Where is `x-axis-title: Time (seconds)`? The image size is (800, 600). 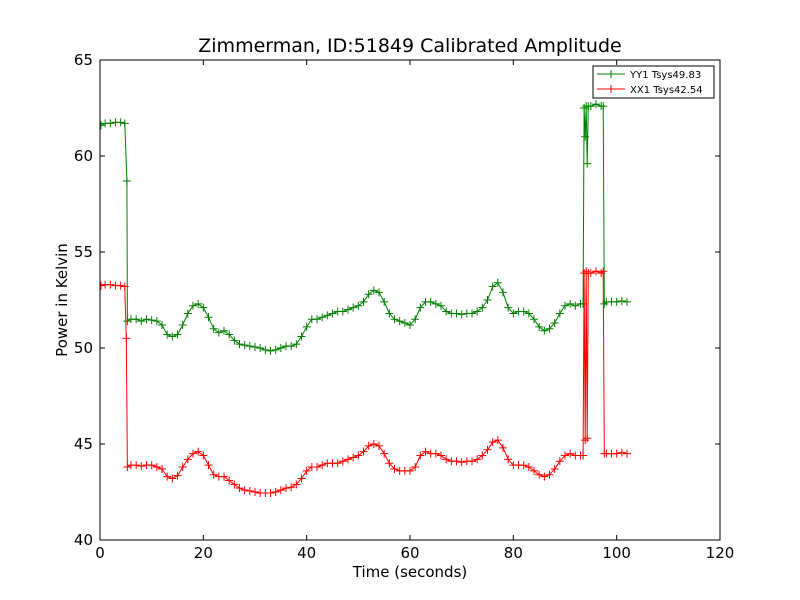
x-axis-title: Time (seconds) is located at coordinates (410, 572).